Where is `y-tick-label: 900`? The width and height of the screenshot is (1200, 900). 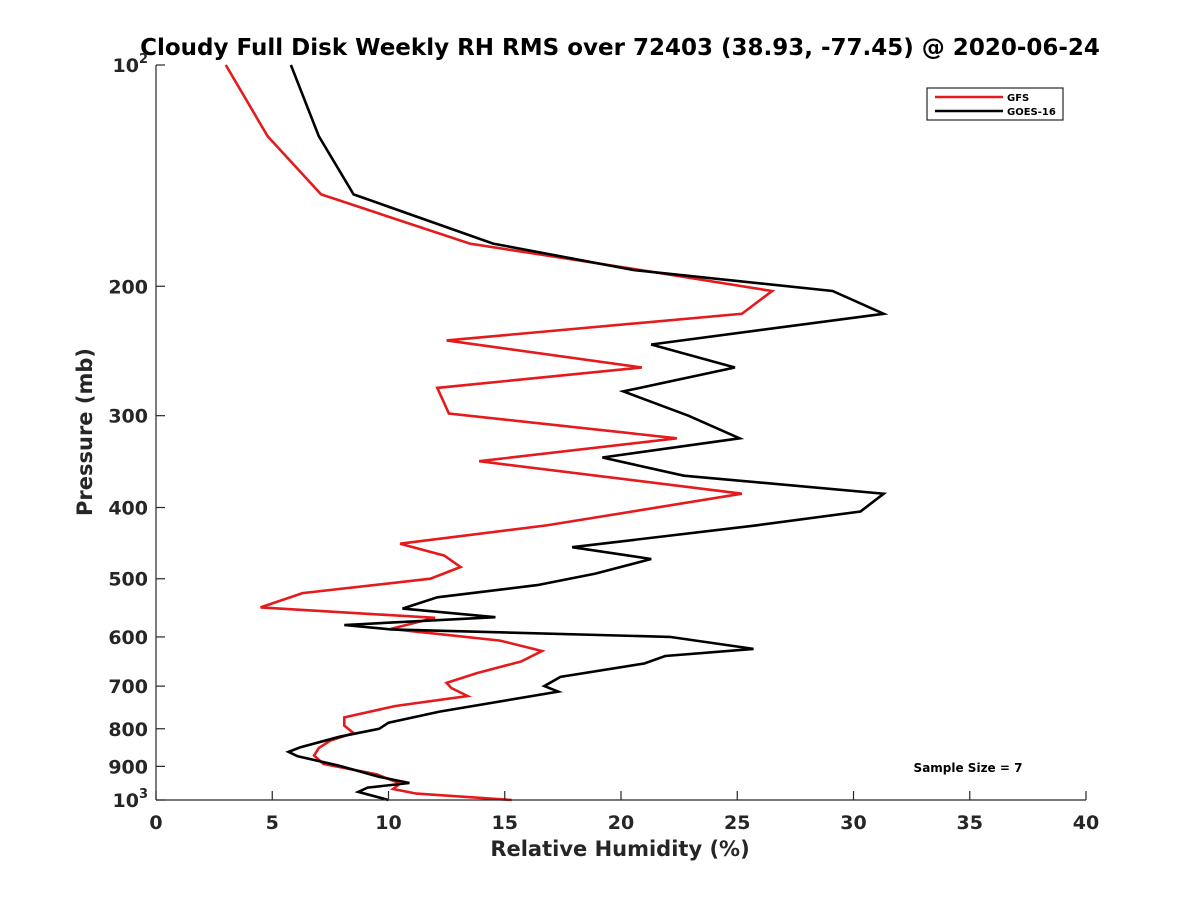
y-tick-label: 900 is located at coordinates (128, 767).